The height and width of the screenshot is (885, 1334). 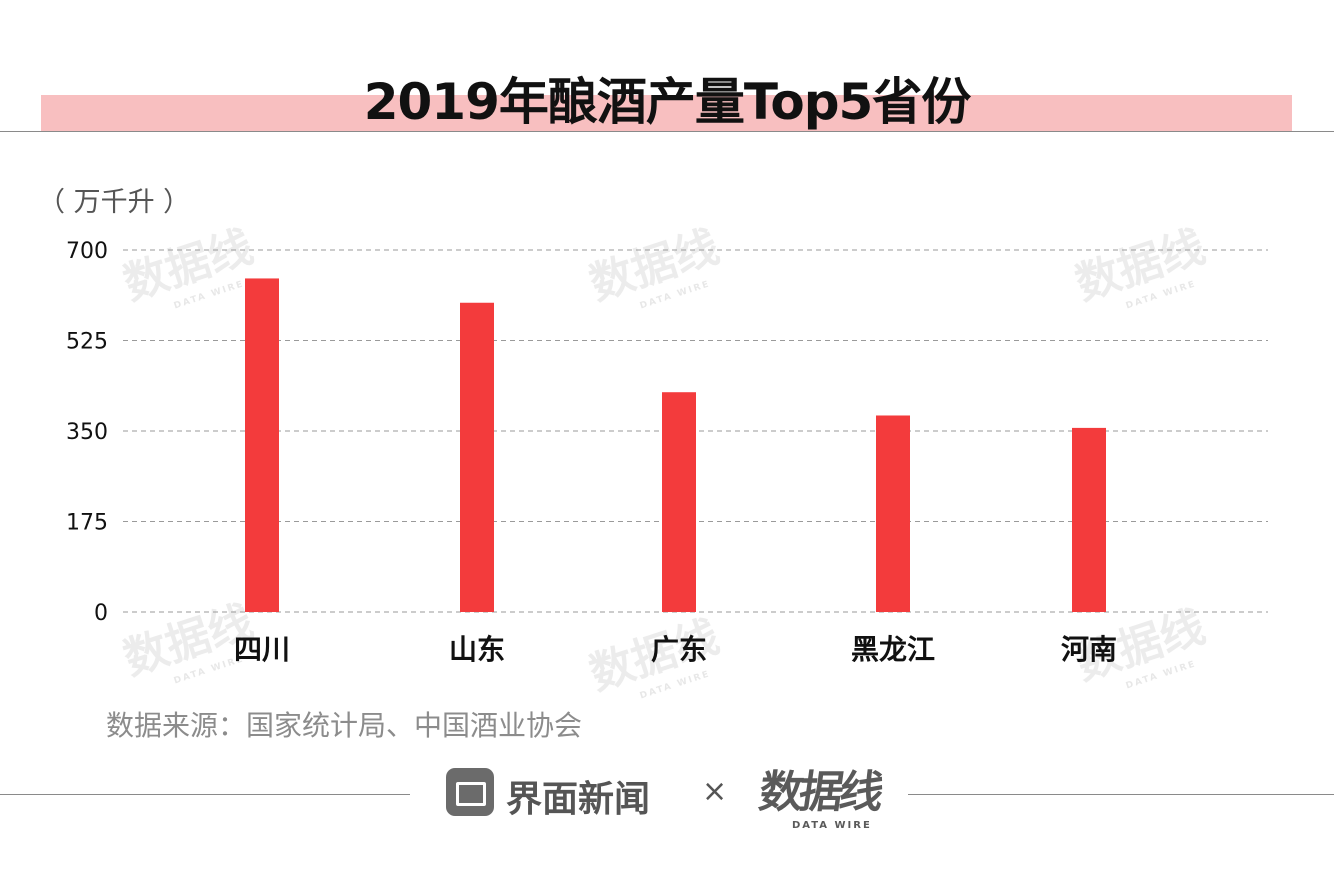 I want to click on x-category-label: 广东, so click(x=679, y=649).